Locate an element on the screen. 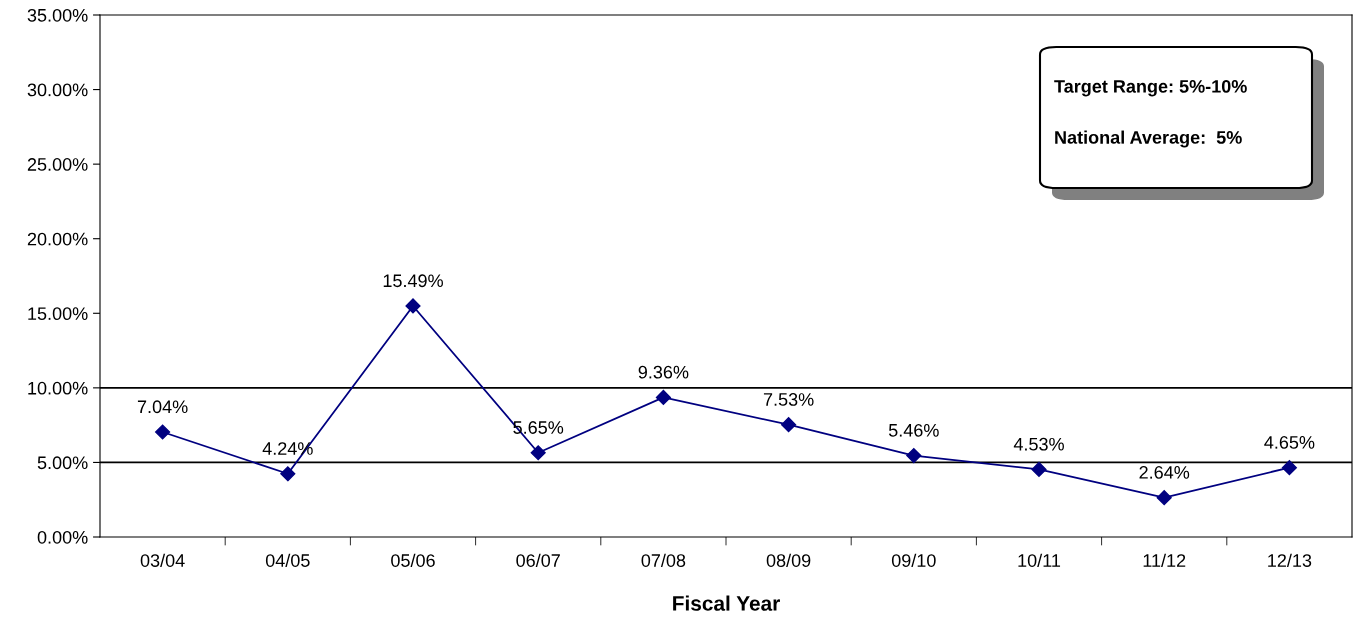 The width and height of the screenshot is (1355, 629). data-label: 15.49% is located at coordinates (413, 281).